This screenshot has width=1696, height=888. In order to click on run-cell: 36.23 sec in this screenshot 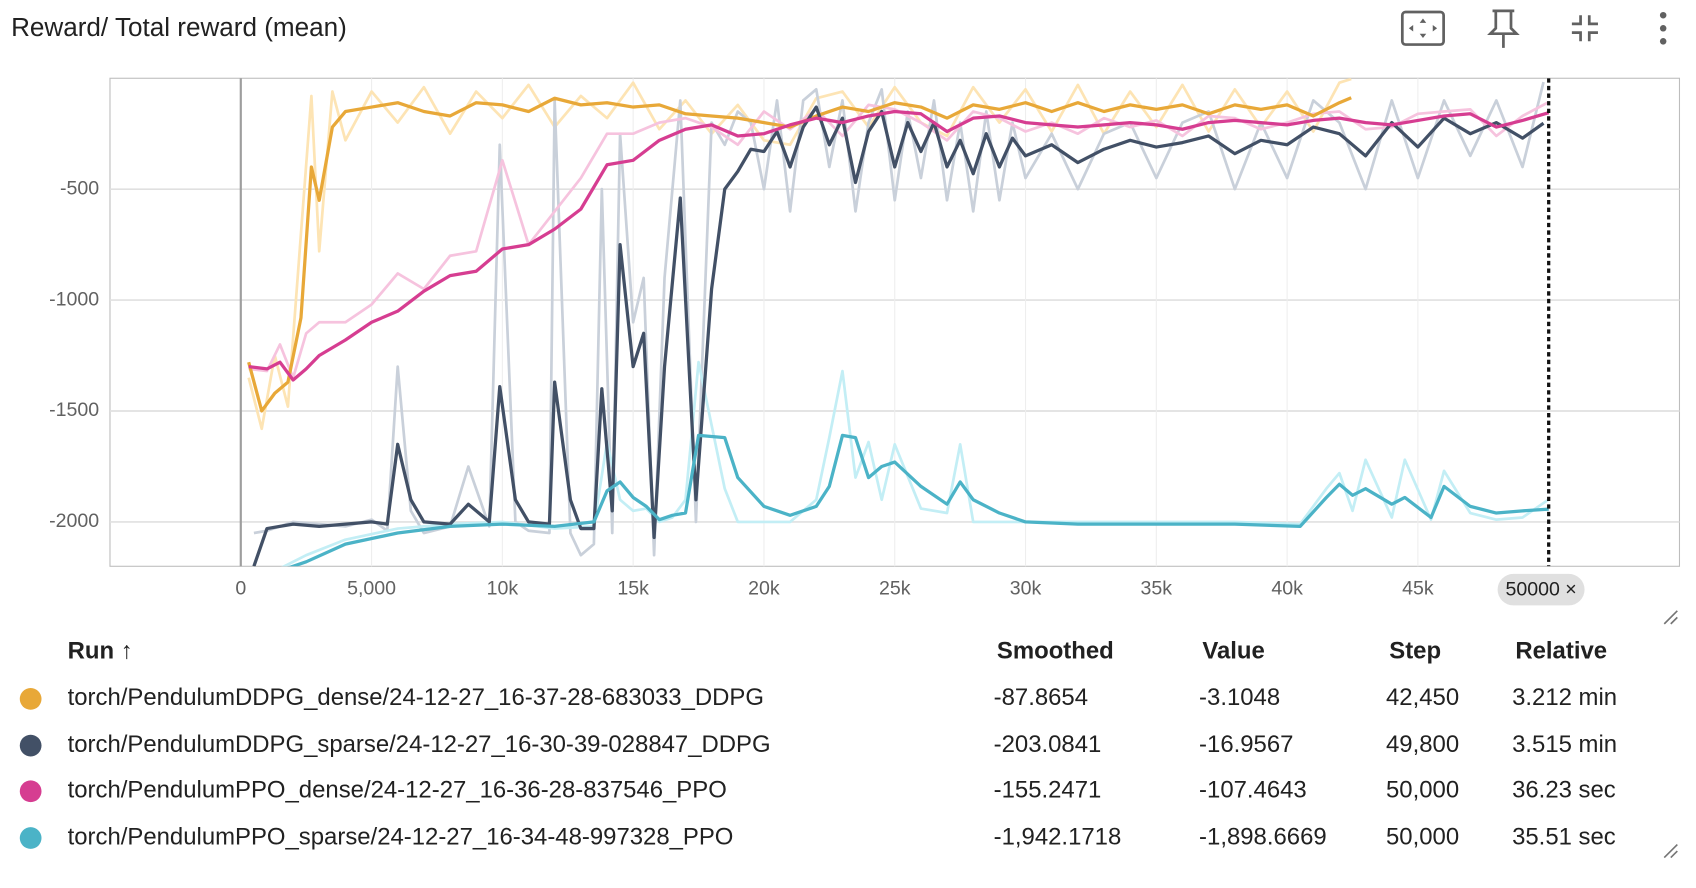, I will do `click(1564, 790)`.